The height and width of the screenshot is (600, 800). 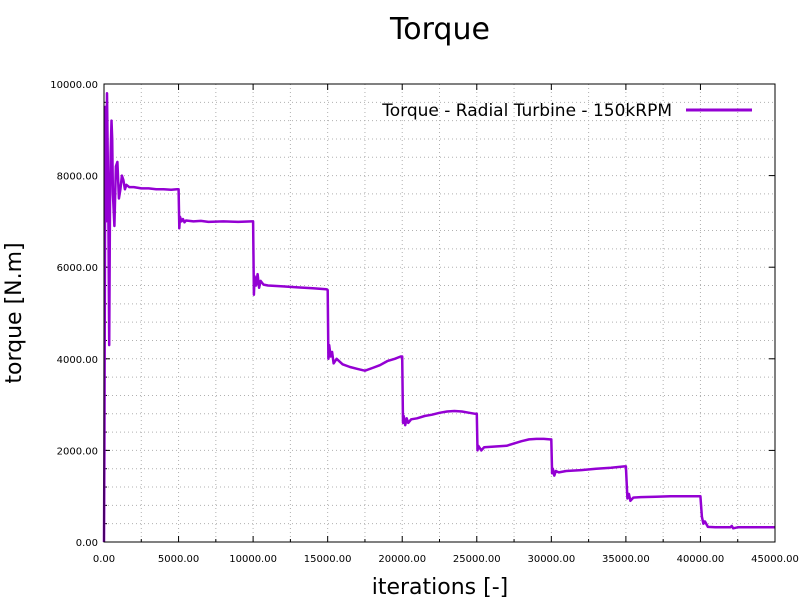 What do you see at coordinates (328, 559) in the screenshot?
I see `x-tick-label: 15000.00` at bounding box center [328, 559].